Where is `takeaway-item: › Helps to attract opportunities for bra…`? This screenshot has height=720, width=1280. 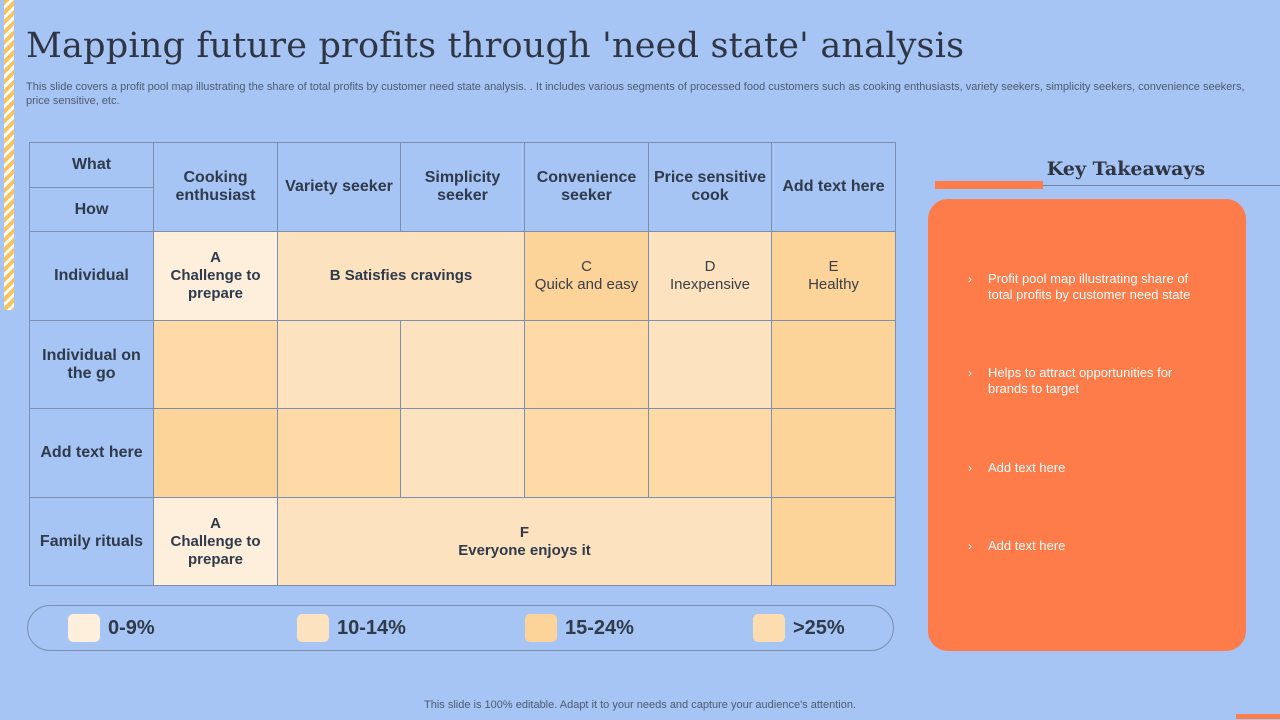
takeaway-item: › Helps to attract opportunities for bra… is located at coordinates (1088, 381).